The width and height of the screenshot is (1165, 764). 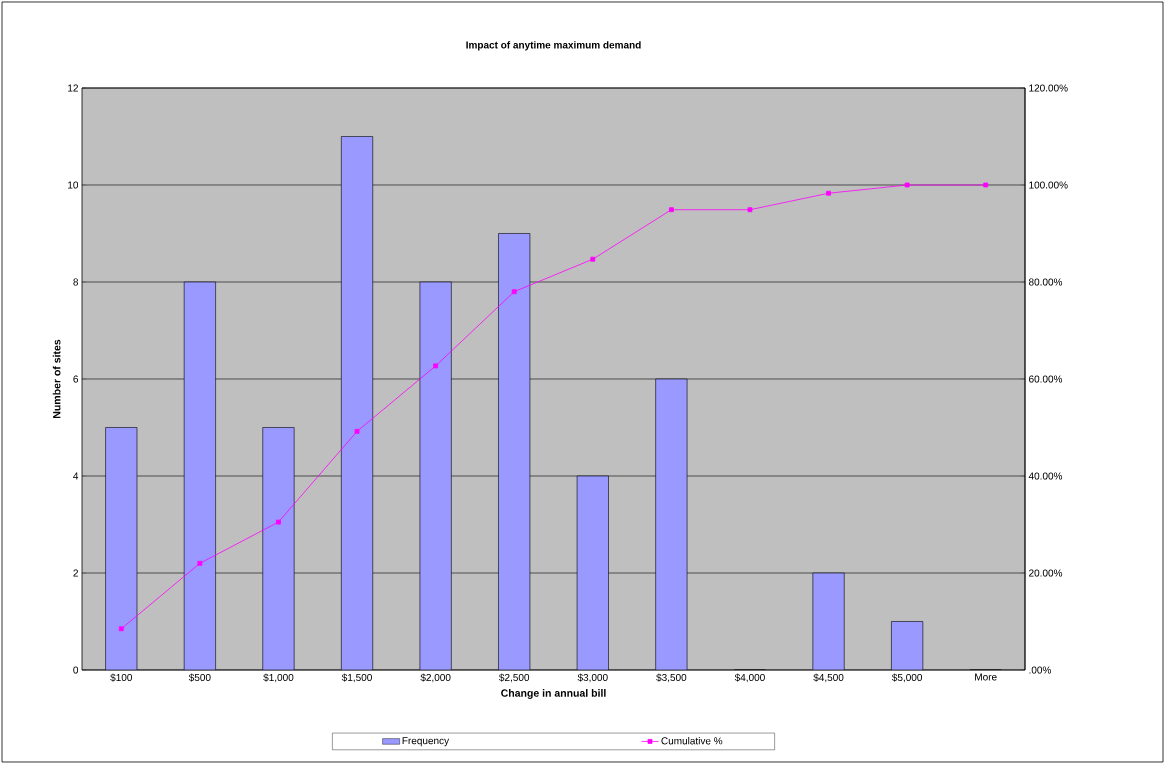 I want to click on x-tick-label: $3,000, so click(x=592, y=678).